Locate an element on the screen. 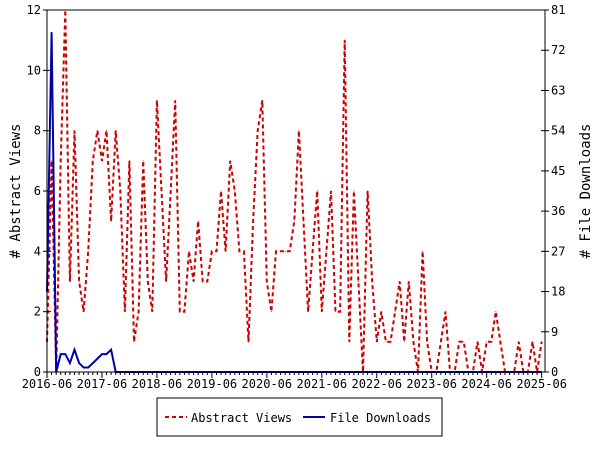 This screenshot has height=454, width=600. y-right-tick-label: 18 is located at coordinates (558, 292).